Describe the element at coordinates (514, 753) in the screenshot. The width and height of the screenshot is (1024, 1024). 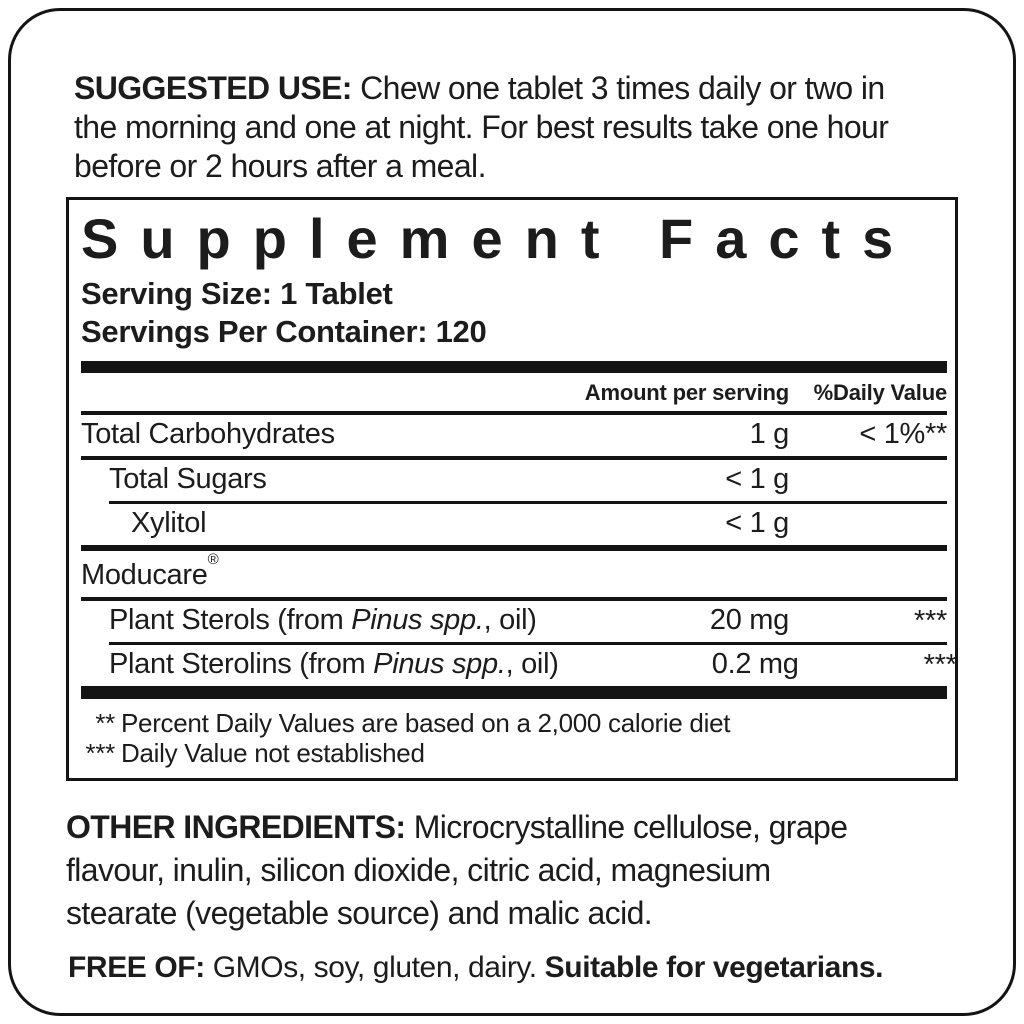
I see `footnote-not-established: *** Daily Value not established` at that location.